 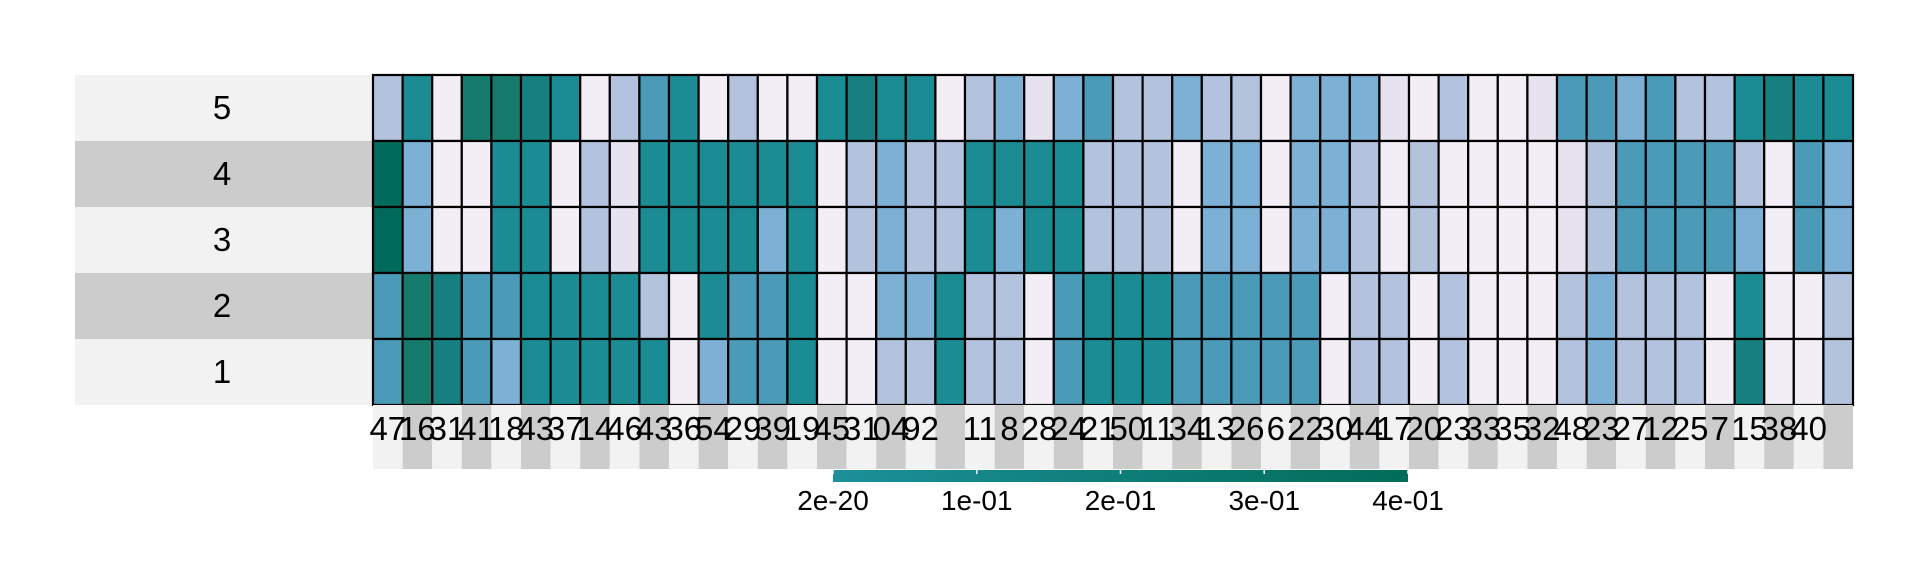 What do you see at coordinates (447, 428) in the screenshot?
I see `column-label: 31` at bounding box center [447, 428].